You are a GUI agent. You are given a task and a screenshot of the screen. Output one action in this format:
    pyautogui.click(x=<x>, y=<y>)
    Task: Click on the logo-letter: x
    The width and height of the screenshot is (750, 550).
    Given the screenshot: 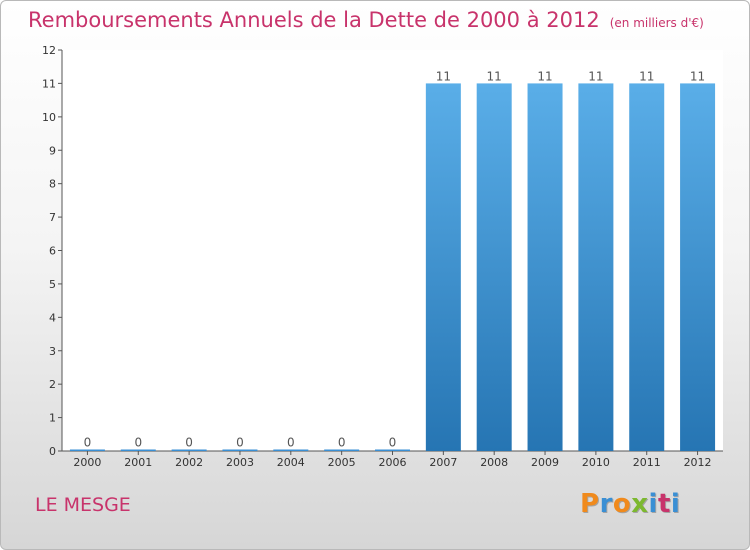 What is the action you would take?
    pyautogui.click(x=640, y=504)
    